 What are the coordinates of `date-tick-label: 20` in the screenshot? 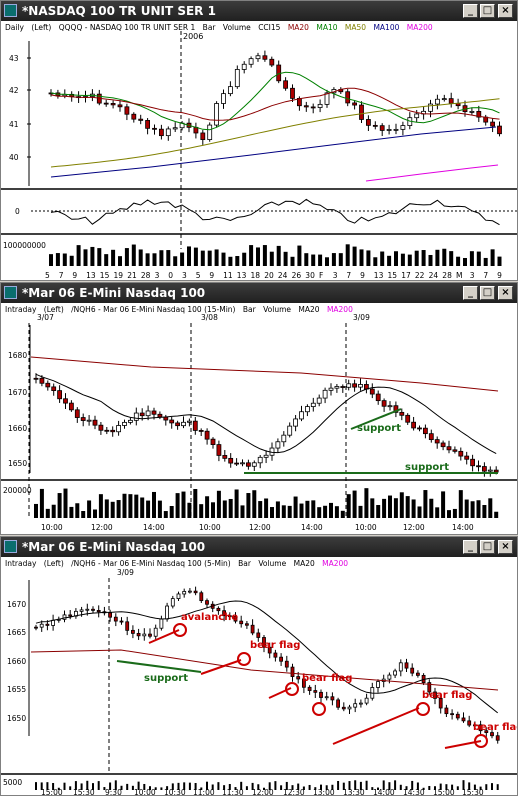 It's located at (269, 275).